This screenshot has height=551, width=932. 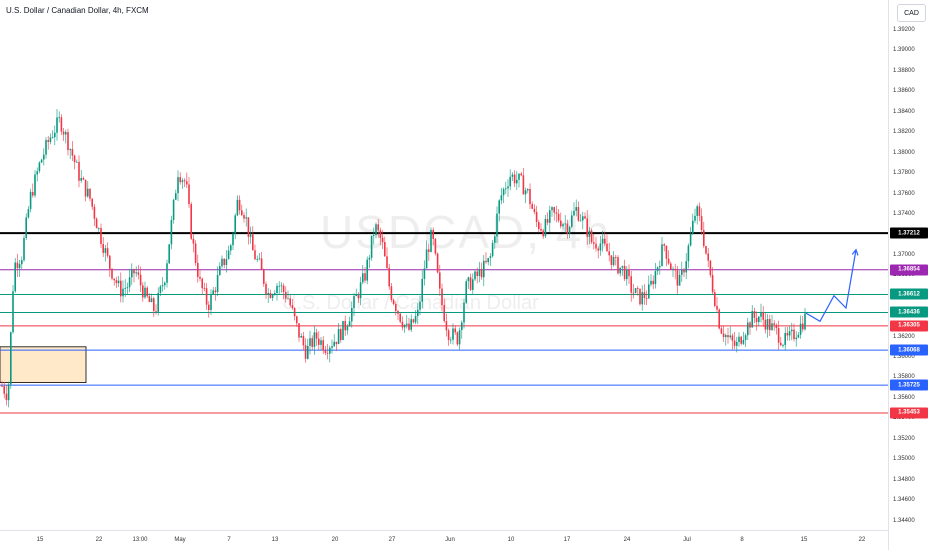 I want to click on price-tick: 1.34400, so click(x=904, y=520).